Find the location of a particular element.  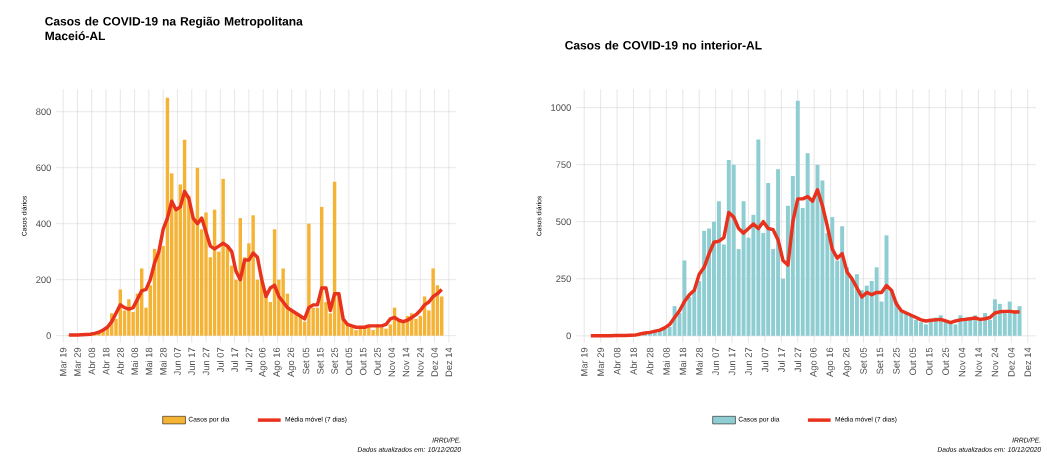

y-tick-label: 200 is located at coordinates (43, 279).